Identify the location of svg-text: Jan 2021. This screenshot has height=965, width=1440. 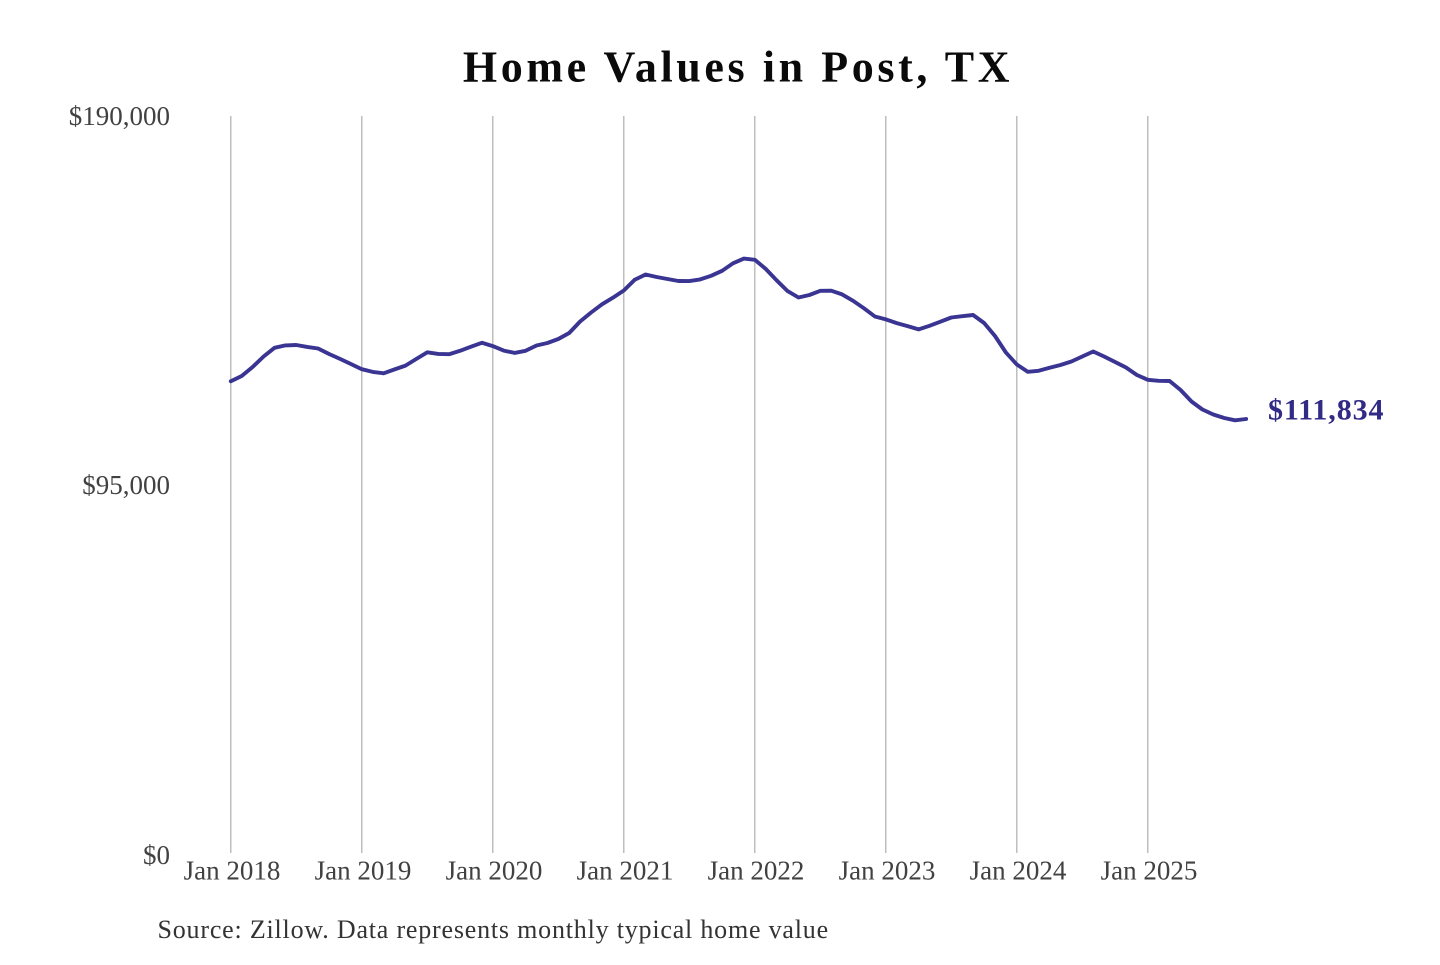
(625, 871).